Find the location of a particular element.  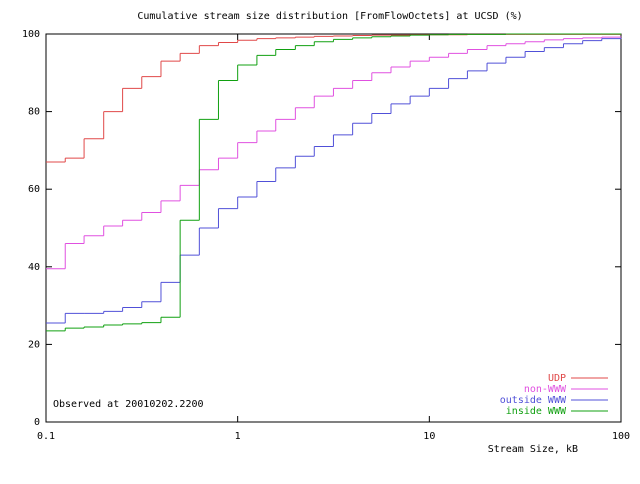

x-axis-label: Stream Size, kB is located at coordinates (533, 449).